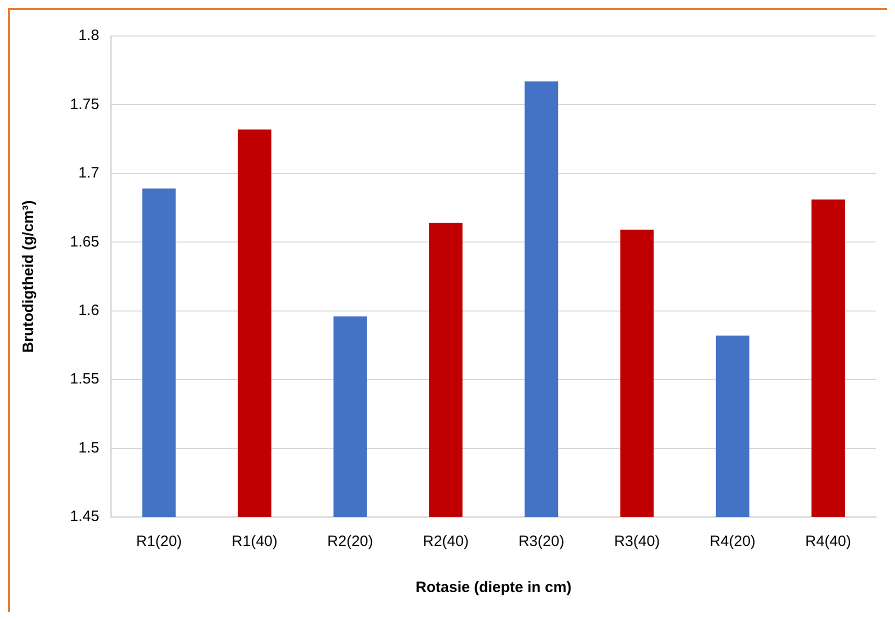  What do you see at coordinates (89, 310) in the screenshot?
I see `y-tick-label: 1.6` at bounding box center [89, 310].